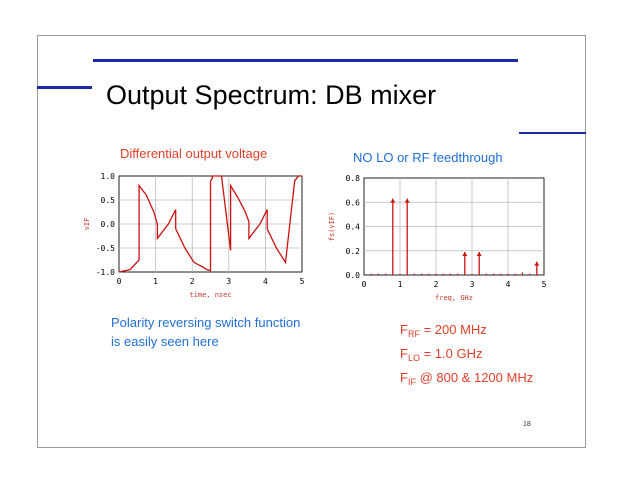 Image resolution: width=640 pixels, height=480 pixels. Describe the element at coordinates (332, 227) in the screenshot. I see `spectrum-chart-y-axis-label: fs(vIF)` at that location.